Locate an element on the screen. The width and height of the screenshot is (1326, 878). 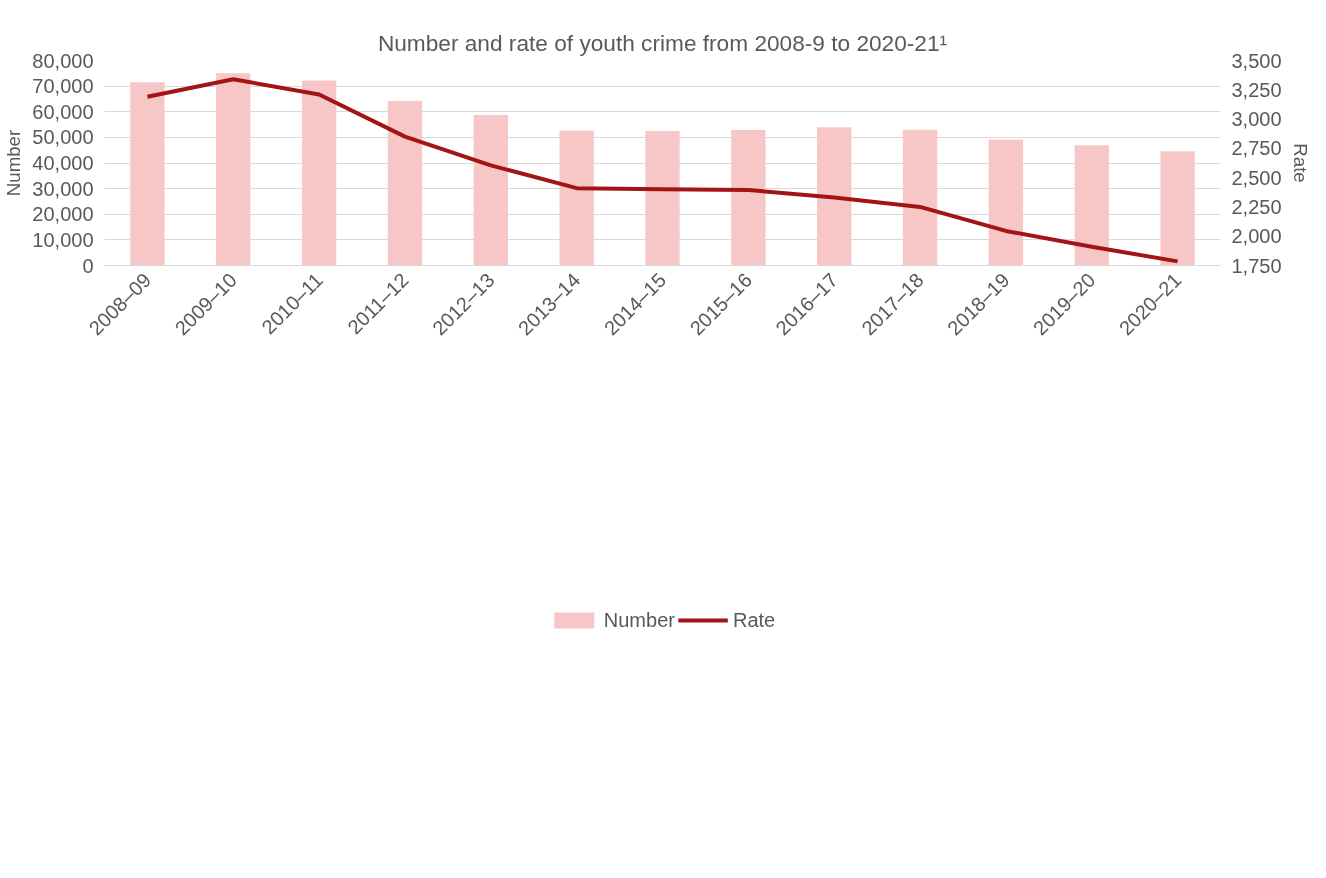
y2-tick-label: 1,750 is located at coordinates (1256, 265).